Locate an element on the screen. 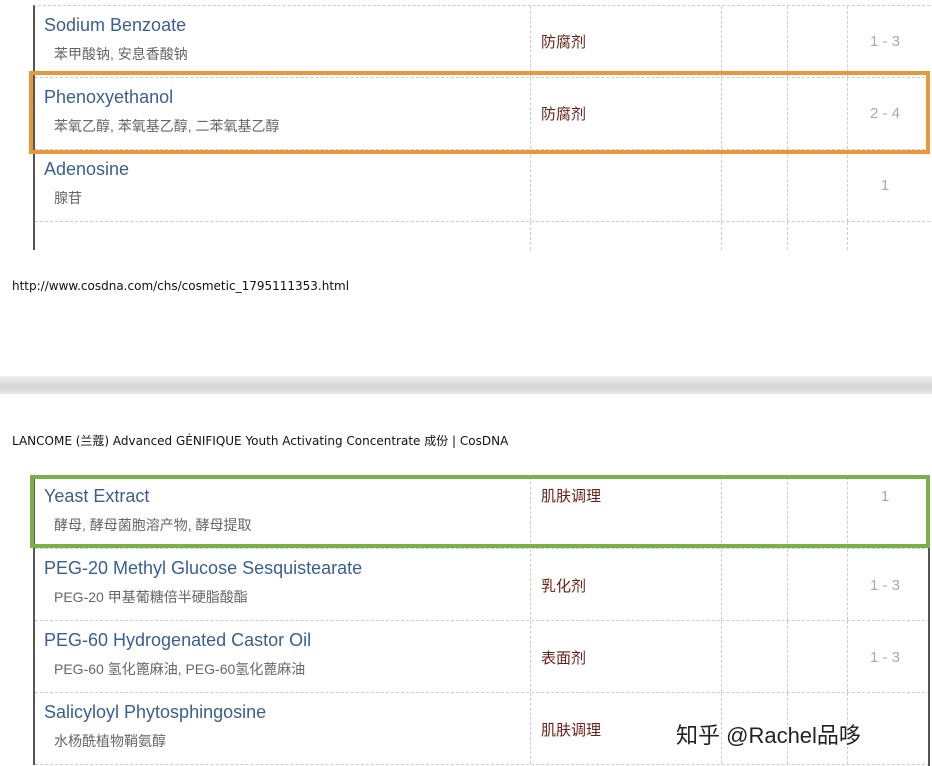  ingredient-name-link: Yeast Extract is located at coordinates (97, 496).